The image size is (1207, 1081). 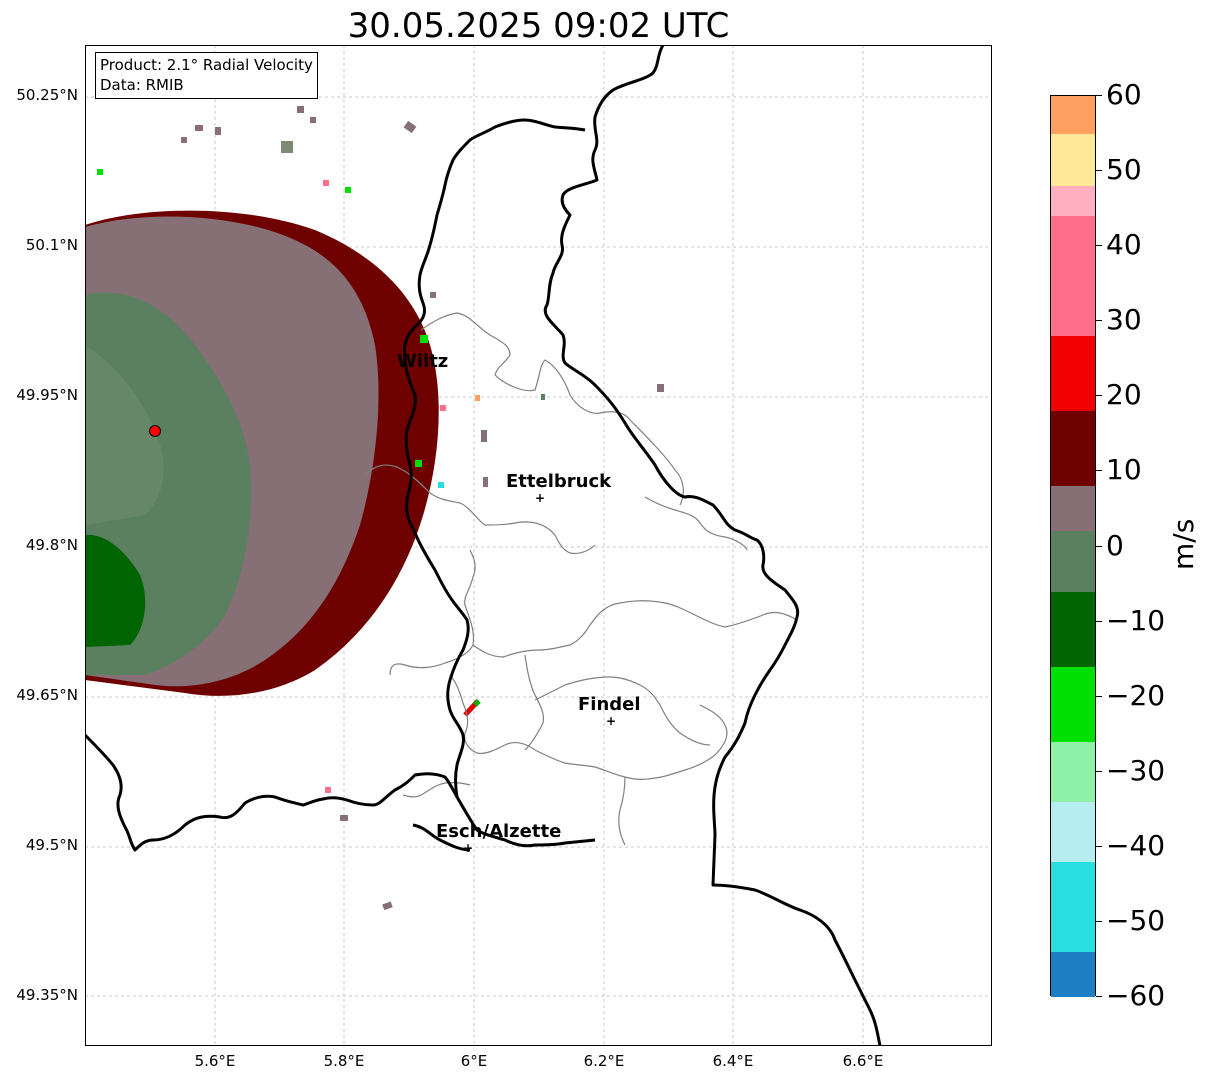 What do you see at coordinates (1136, 620) in the screenshot?
I see `colorbar-tick-label: −10` at bounding box center [1136, 620].